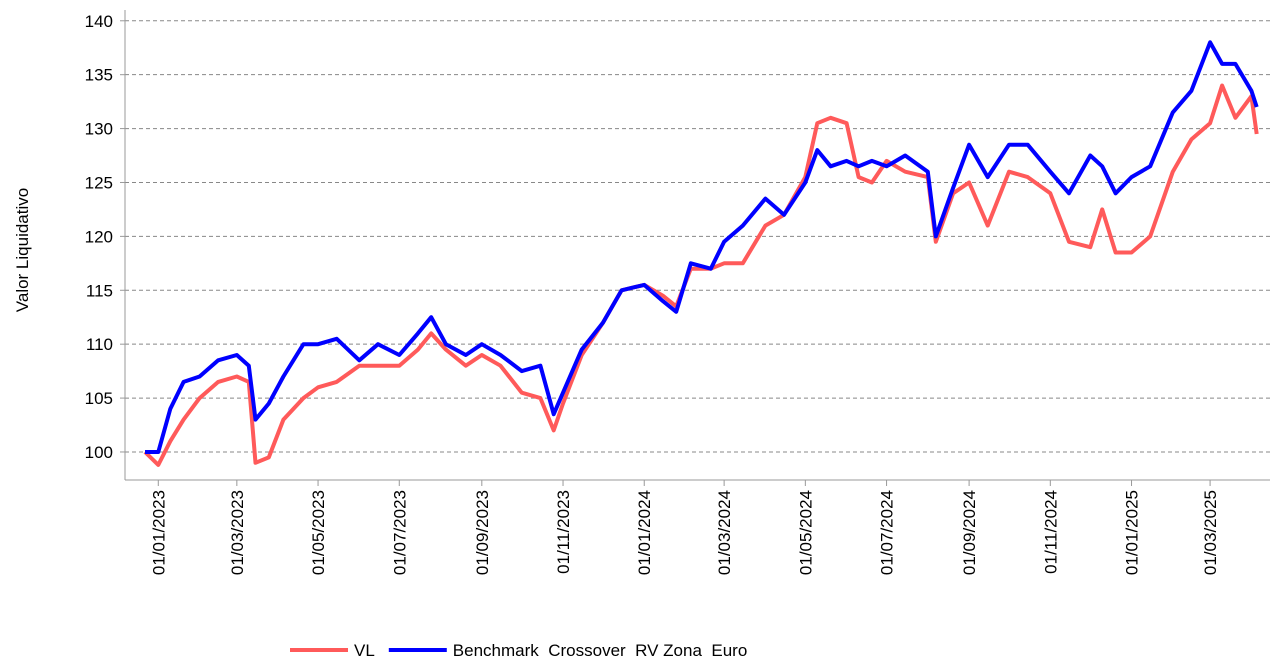 Image resolution: width=1276 pixels, height=662 pixels. Describe the element at coordinates (99, 21) in the screenshot. I see `y-tick-label: 140` at that location.